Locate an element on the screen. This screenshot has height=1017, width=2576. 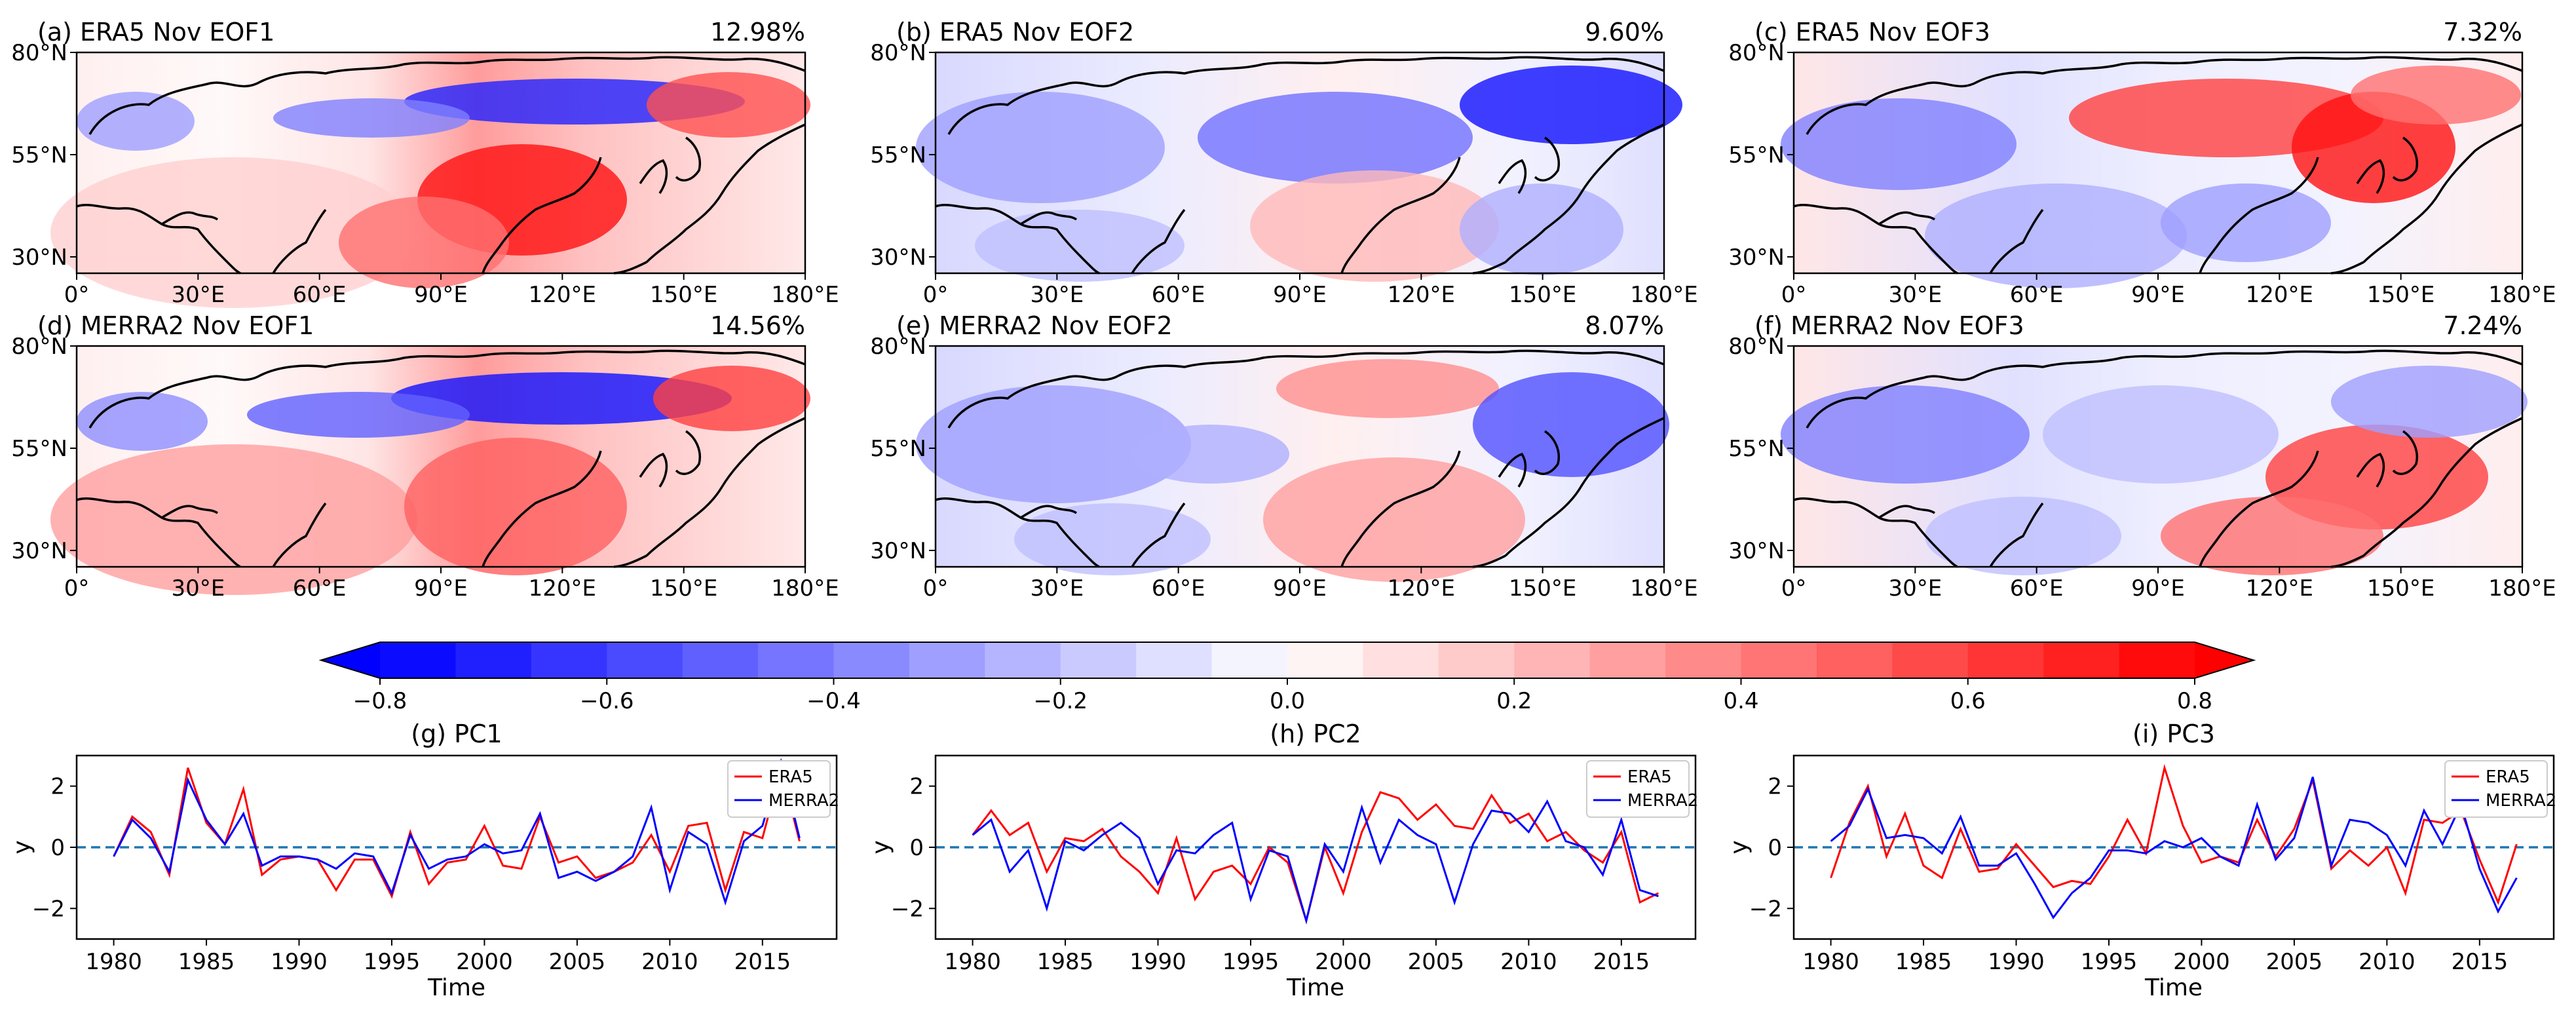
y-axis-label: y is located at coordinates (1739, 847).